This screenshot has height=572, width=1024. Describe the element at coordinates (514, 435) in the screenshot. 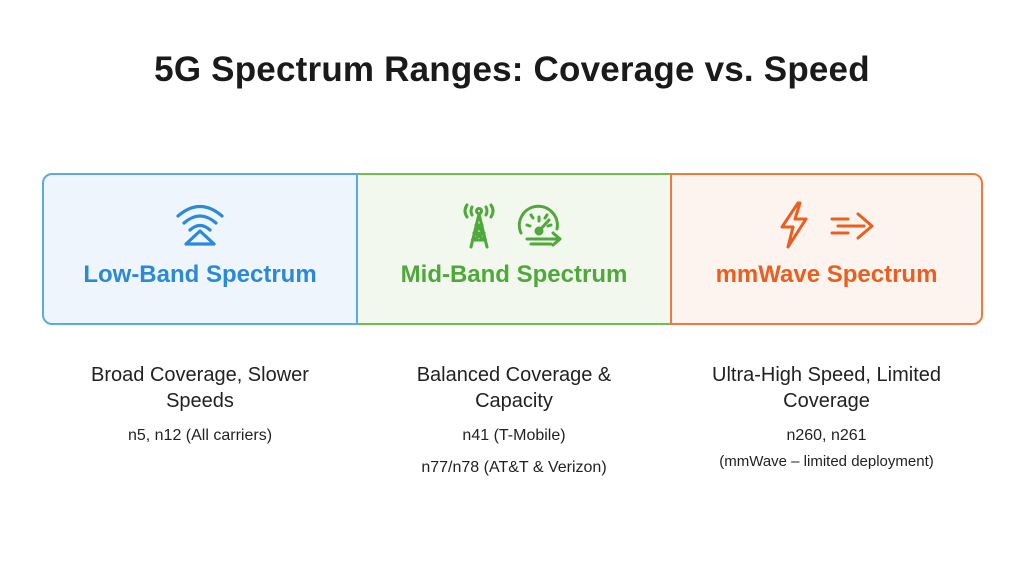

I see `mid-band-bands: n41 (T-Mobile)` at that location.